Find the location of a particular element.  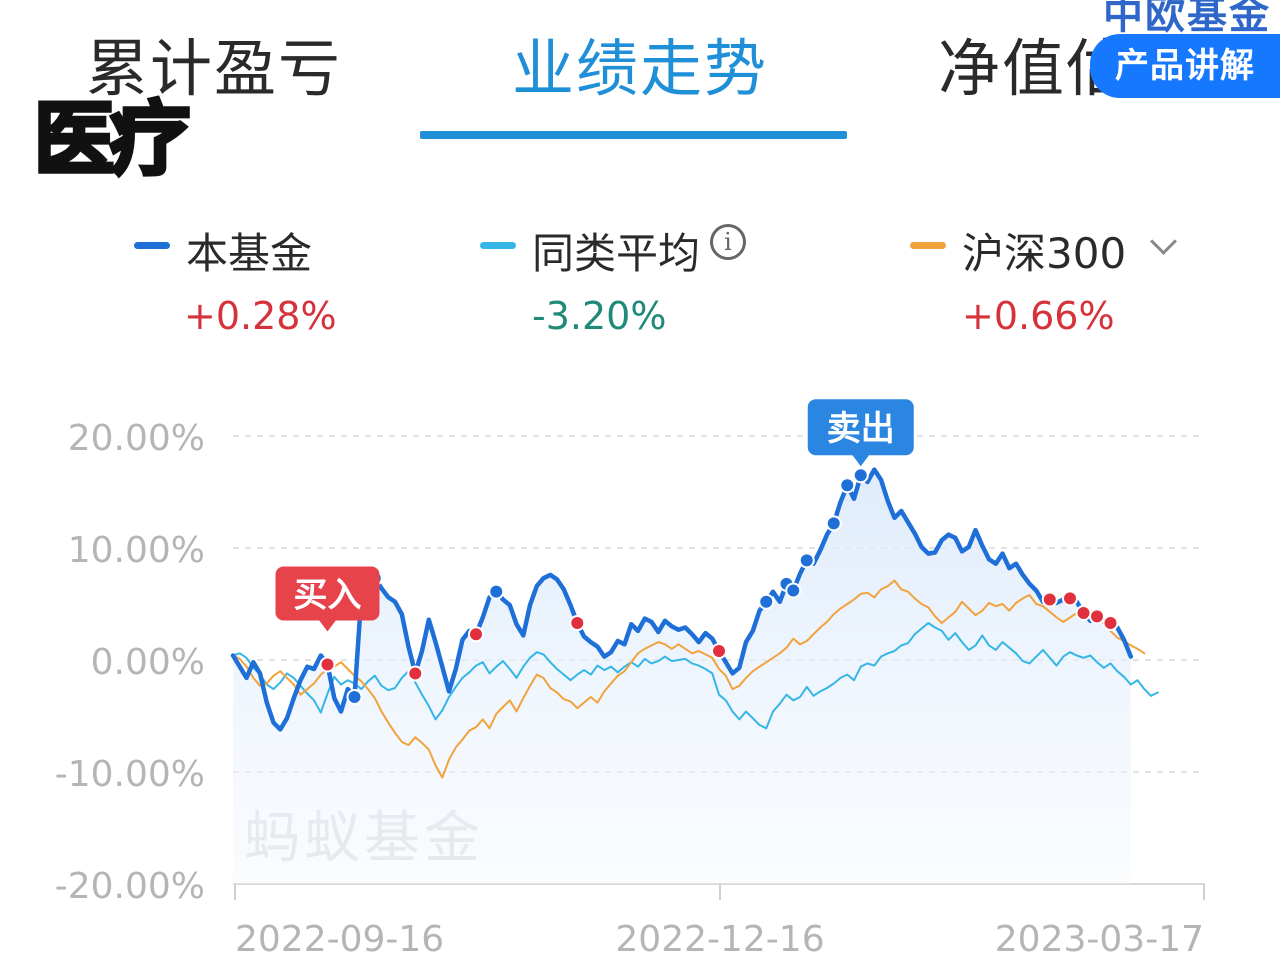

product-explain-button: 产品讲解 is located at coordinates (1185, 66).